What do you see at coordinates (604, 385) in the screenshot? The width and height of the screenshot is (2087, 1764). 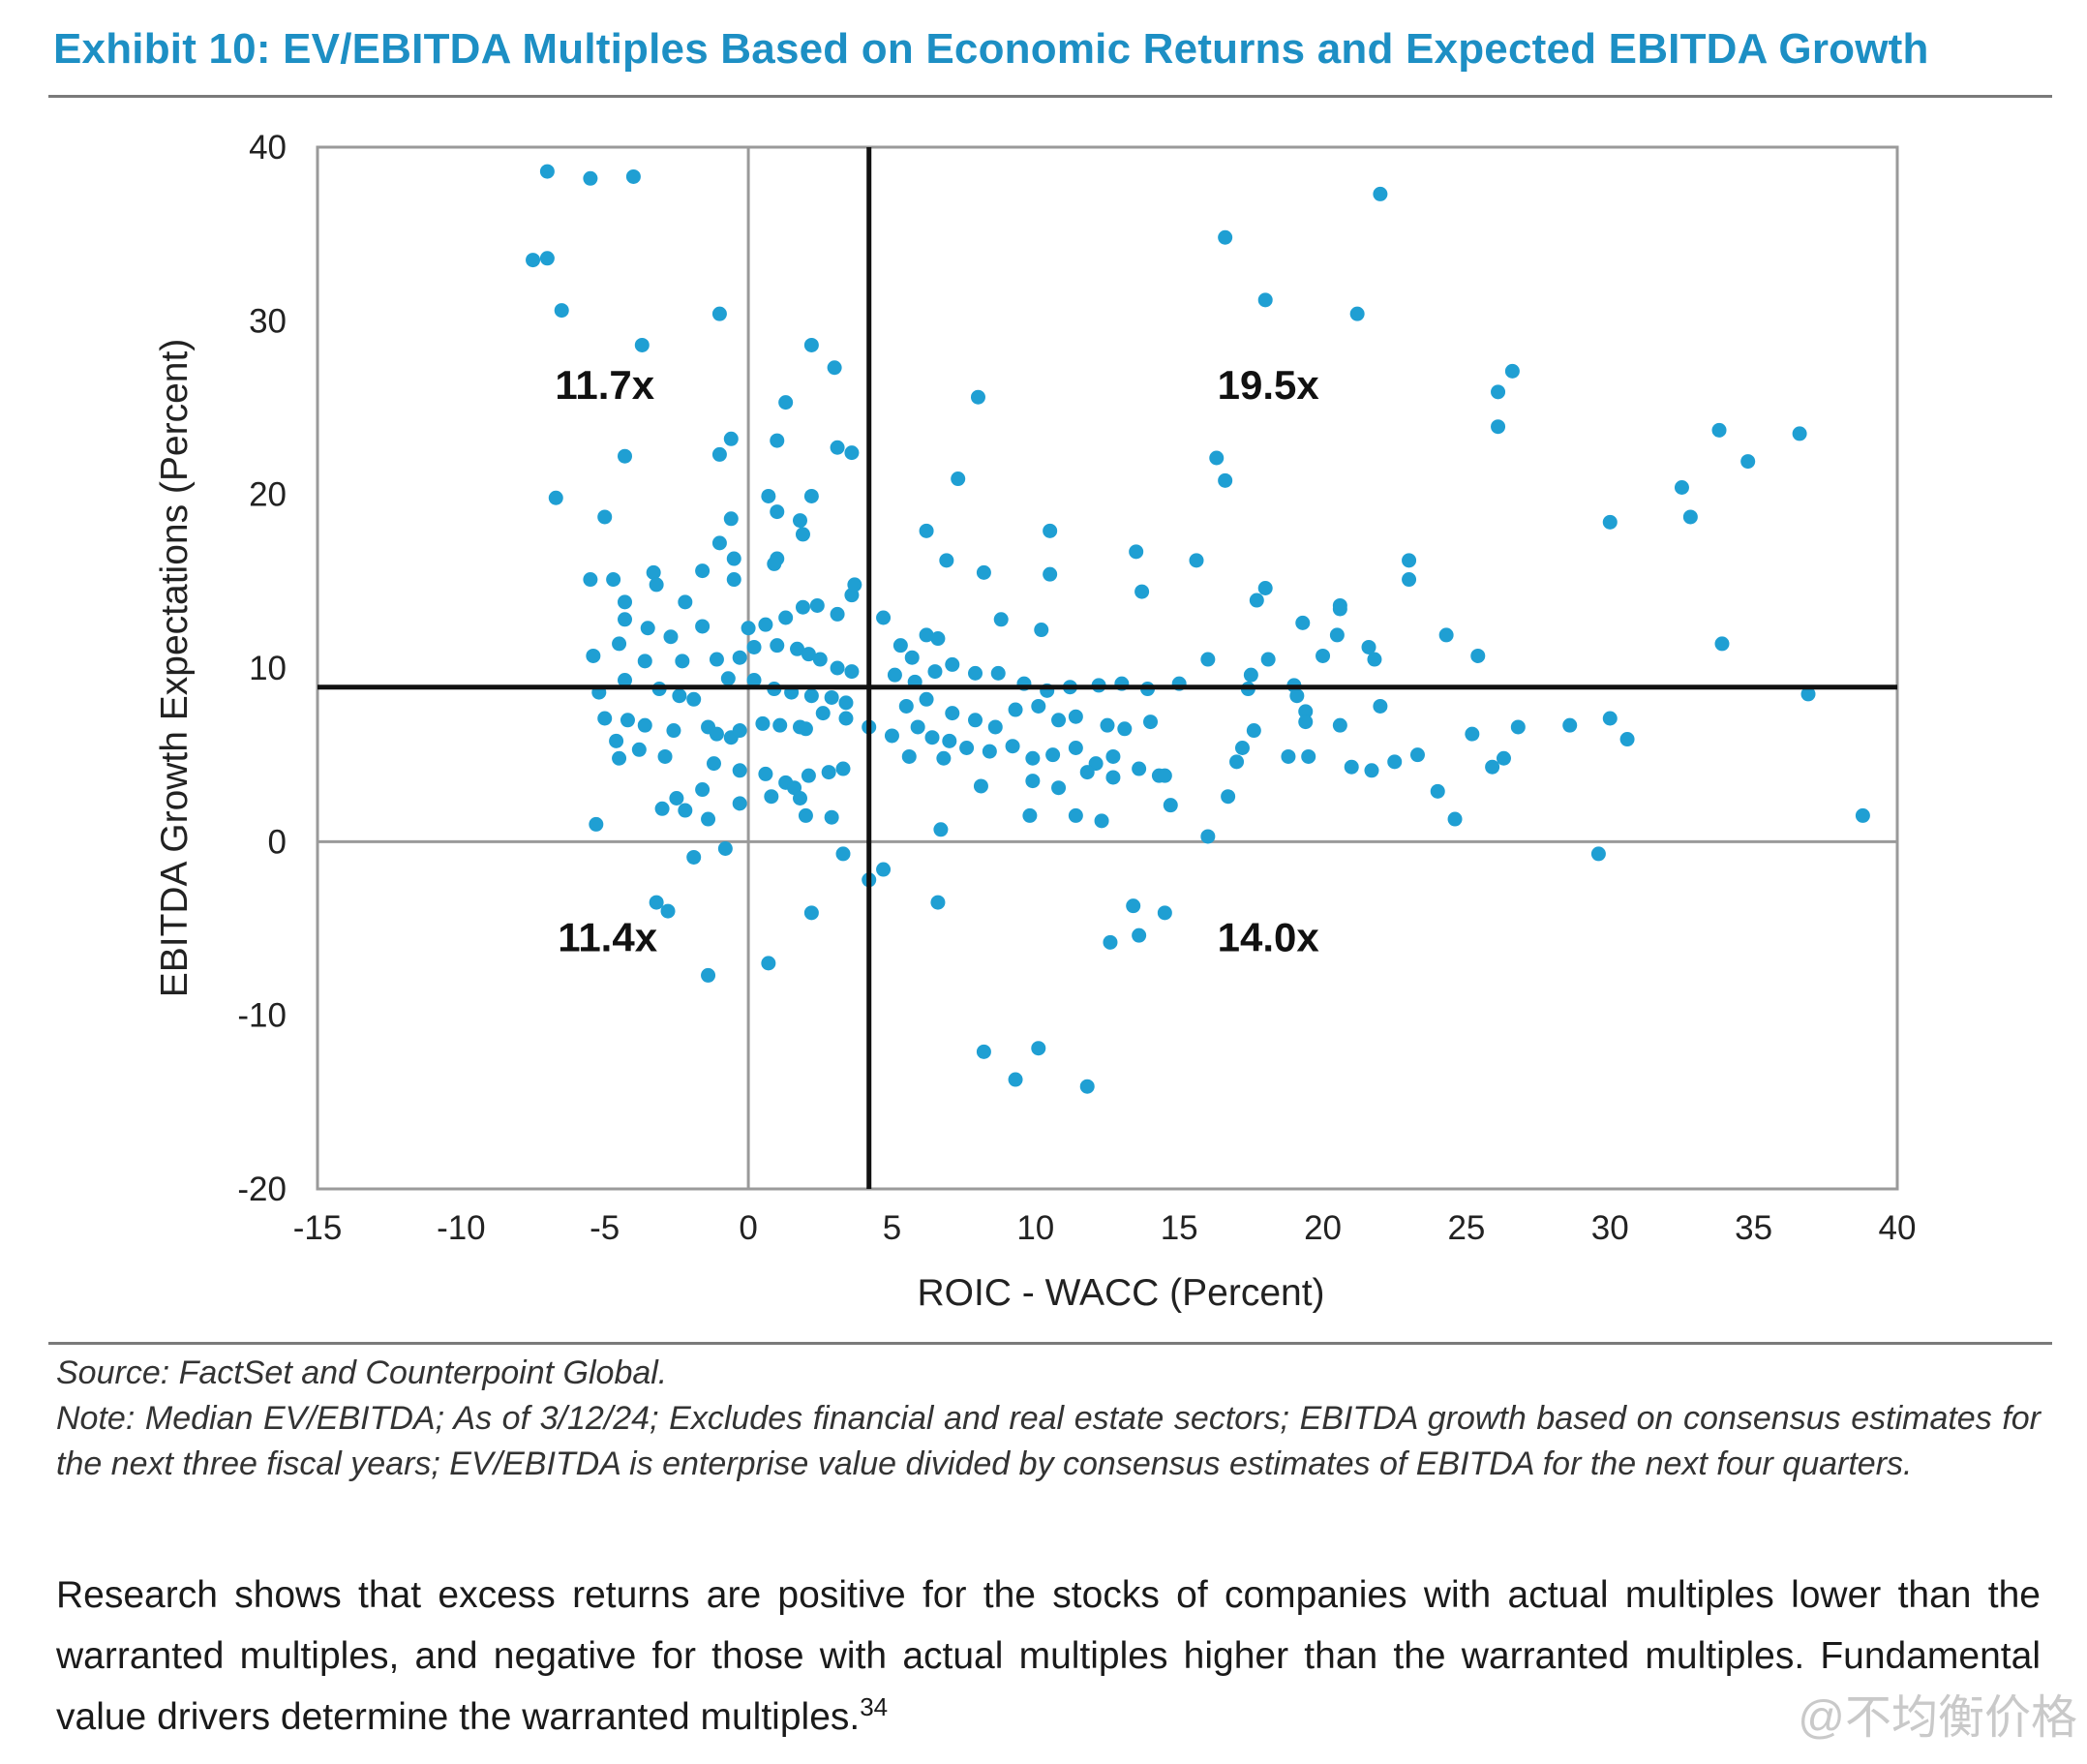 I see `quadrant-label-upper-left: 11.7x` at bounding box center [604, 385].